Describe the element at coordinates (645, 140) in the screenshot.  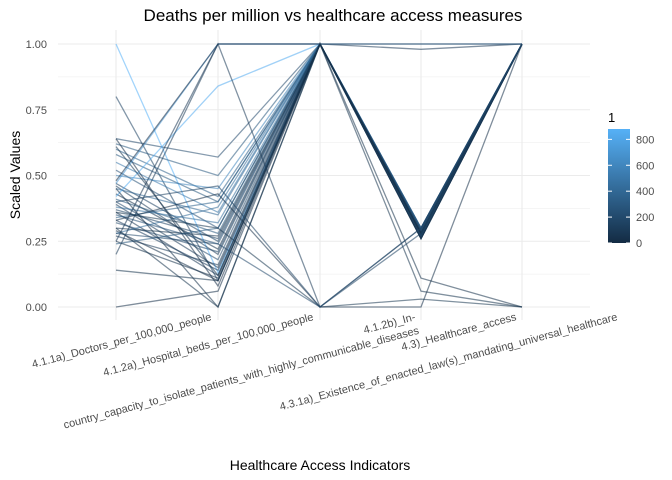
I see `legend-tick-label: 800` at that location.